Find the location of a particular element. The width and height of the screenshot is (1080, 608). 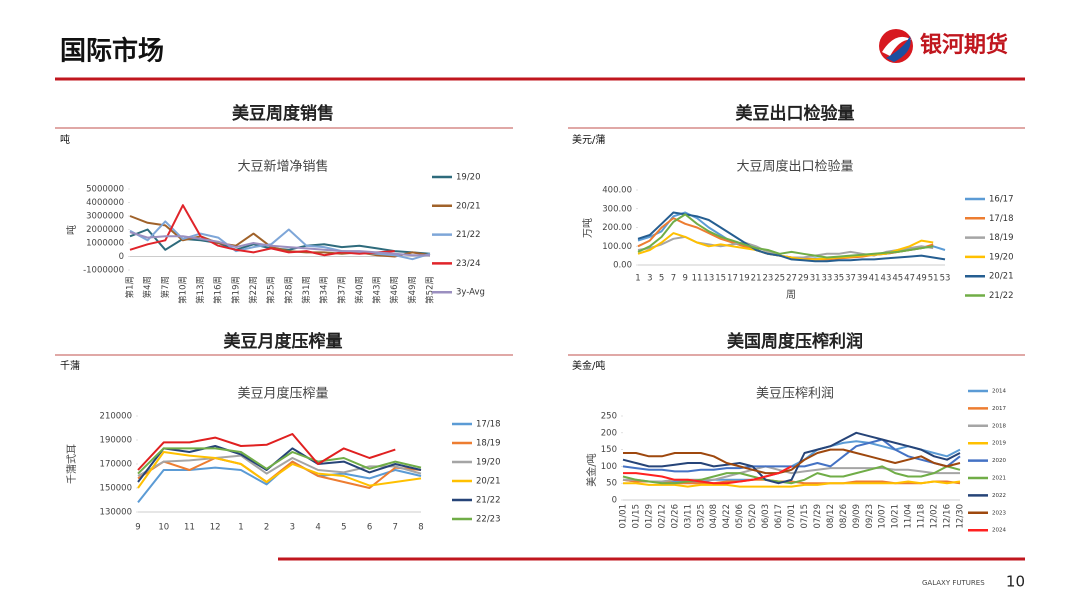

y-tick-label: 1000000 is located at coordinates (105, 244).